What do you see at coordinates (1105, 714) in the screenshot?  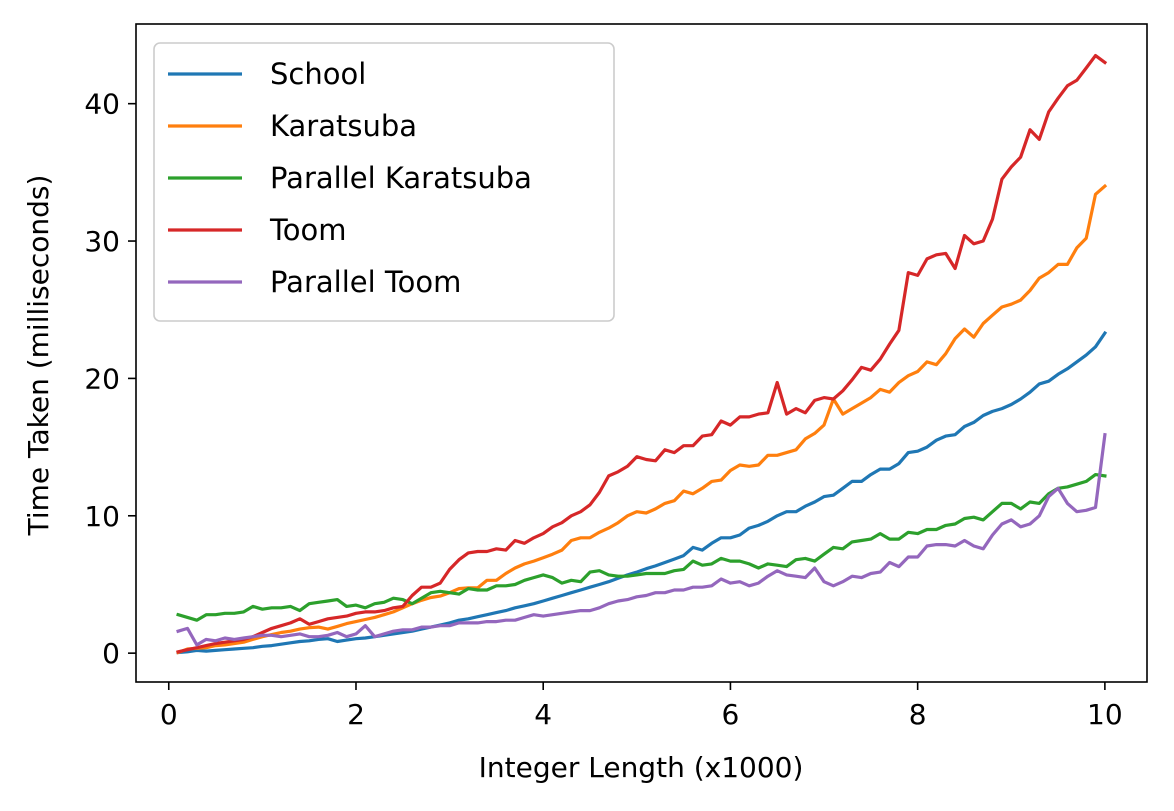 I see `x-tick-label: 10` at bounding box center [1105, 714].